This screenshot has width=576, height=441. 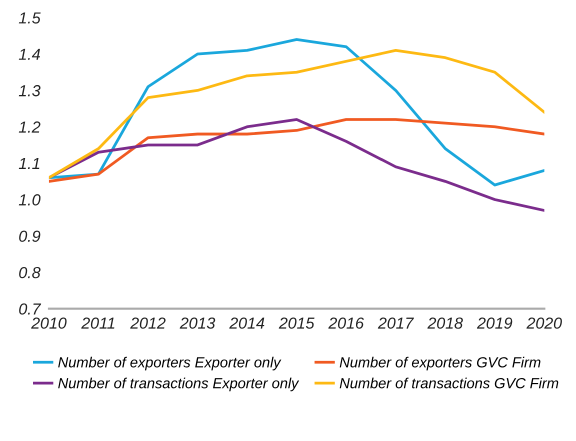 What do you see at coordinates (198, 323) in the screenshot?
I see `x-tick-label: 2013` at bounding box center [198, 323].